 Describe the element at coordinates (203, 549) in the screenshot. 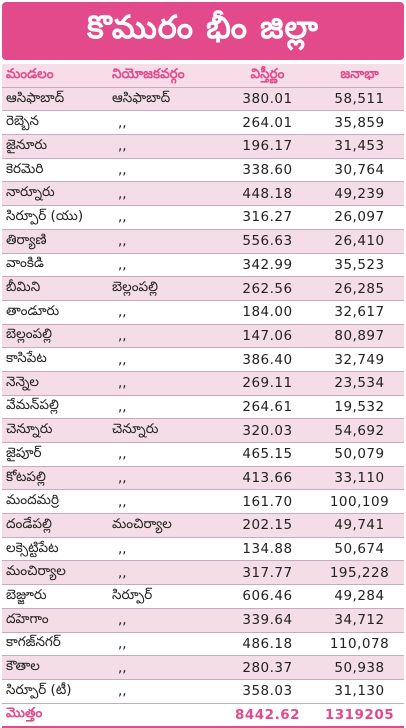

I see `table-row: లక్సెట్టిపేట,, 134.88 50,674` at that location.